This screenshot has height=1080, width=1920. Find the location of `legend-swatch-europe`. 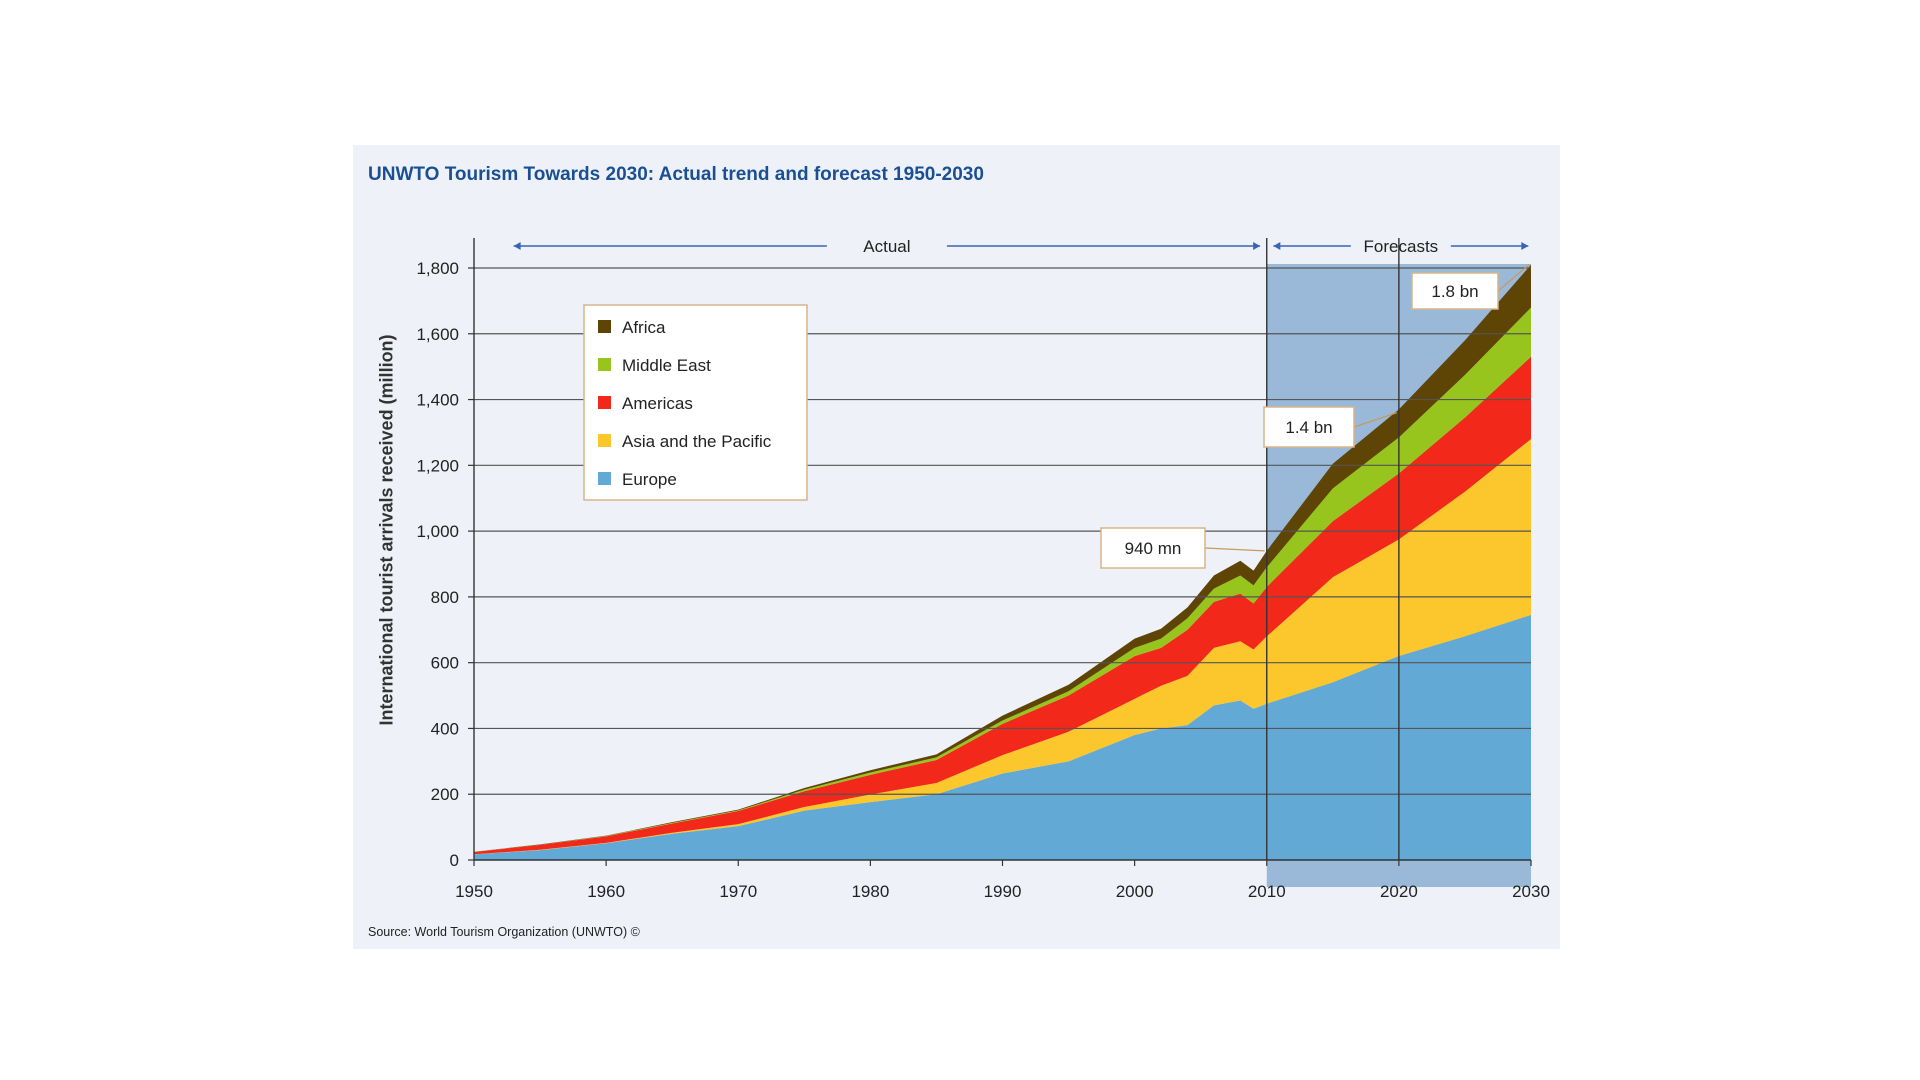

legend-swatch-europe is located at coordinates (604, 478).